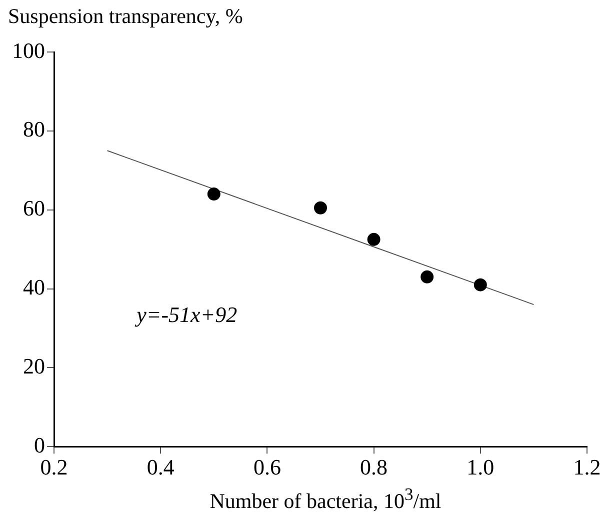 The image size is (605, 518). What do you see at coordinates (39, 445) in the screenshot?
I see `y-tick-label: 0` at bounding box center [39, 445].